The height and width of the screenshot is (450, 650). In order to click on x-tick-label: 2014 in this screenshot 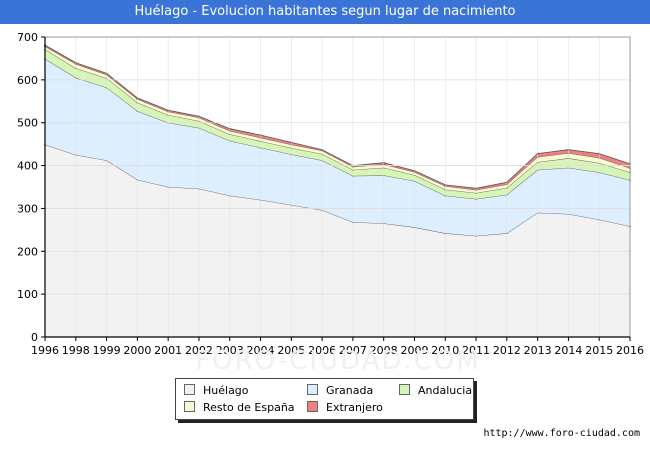, I will do `click(568, 350)`.